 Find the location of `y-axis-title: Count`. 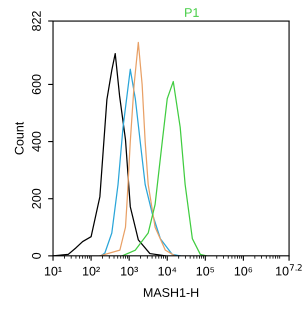

y-axis-title: Count is located at coordinates (19, 138).